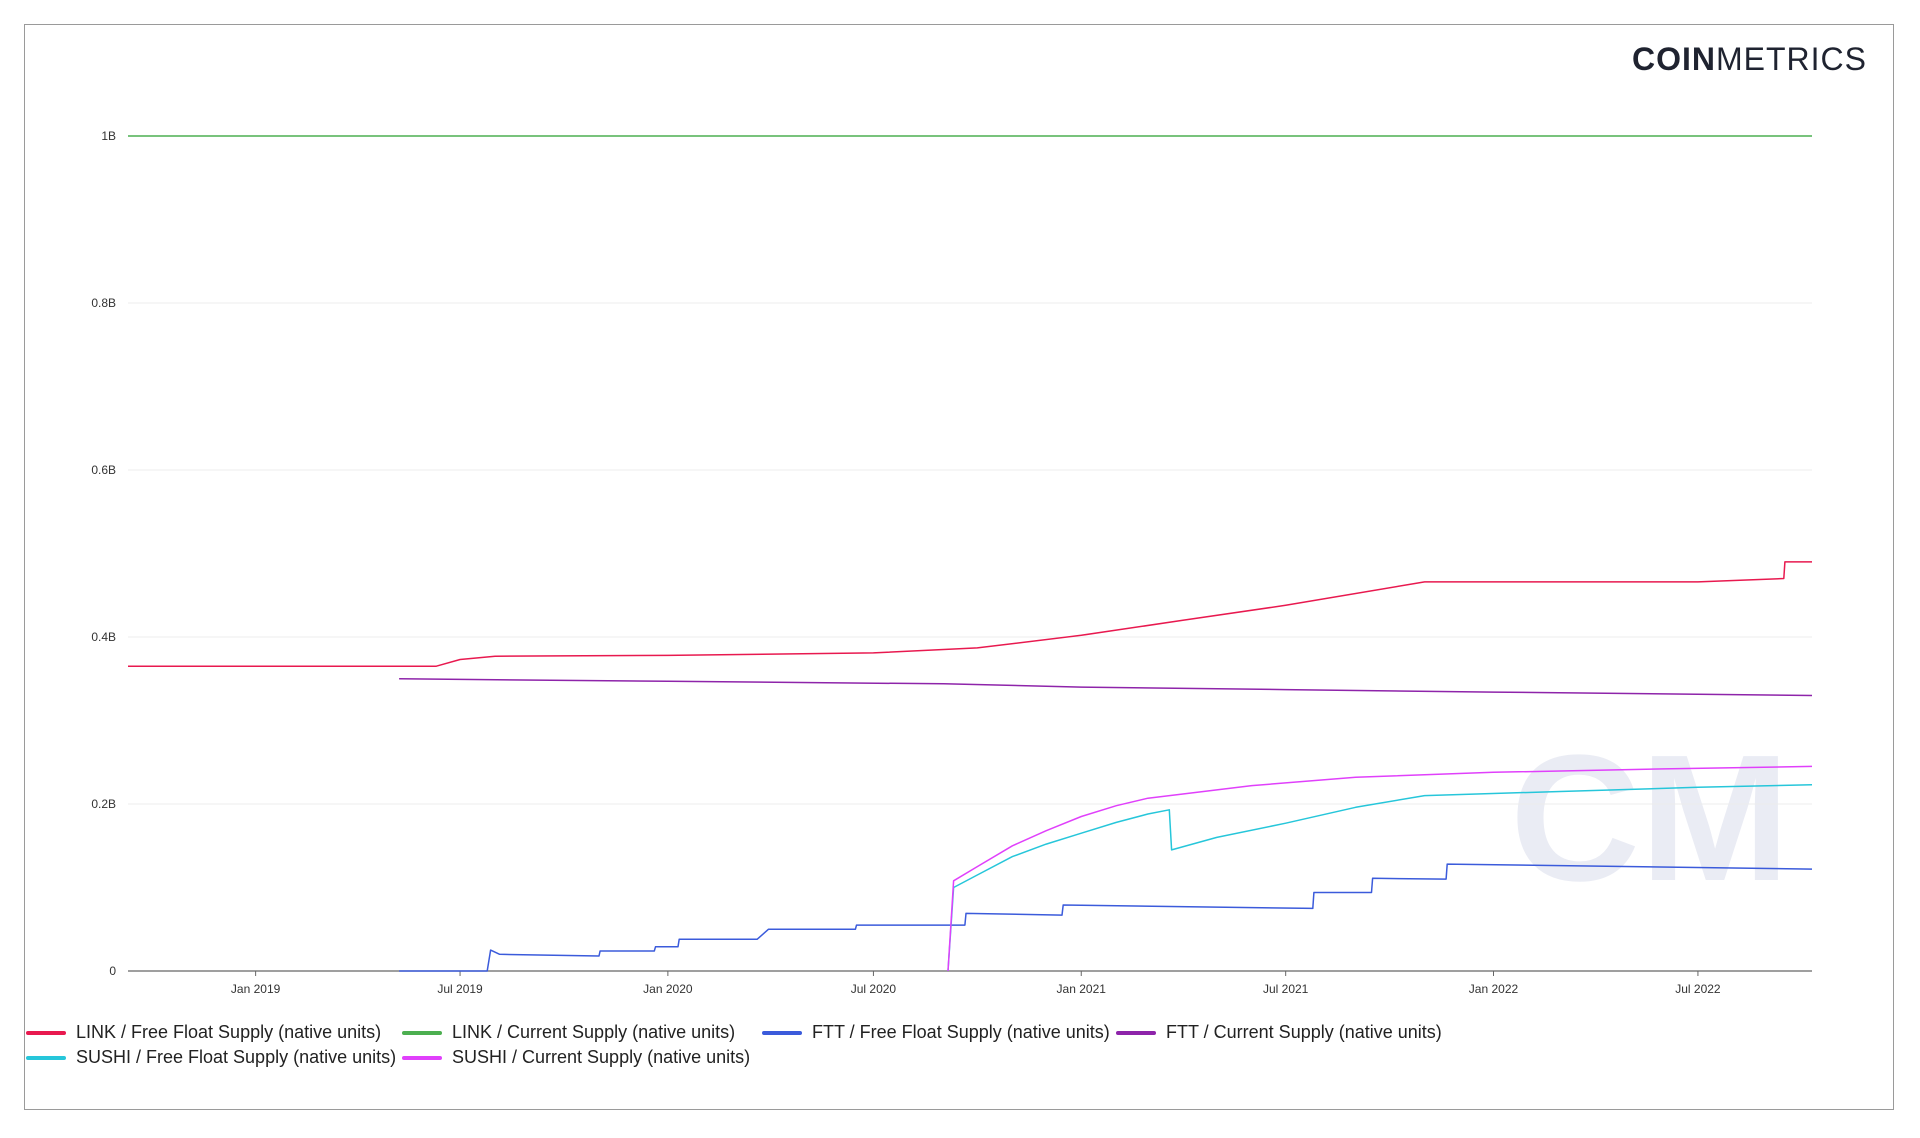  I want to click on legend-item-sushi-current-supply: SUSHI / Current Supply (native units), so click(582, 1057).